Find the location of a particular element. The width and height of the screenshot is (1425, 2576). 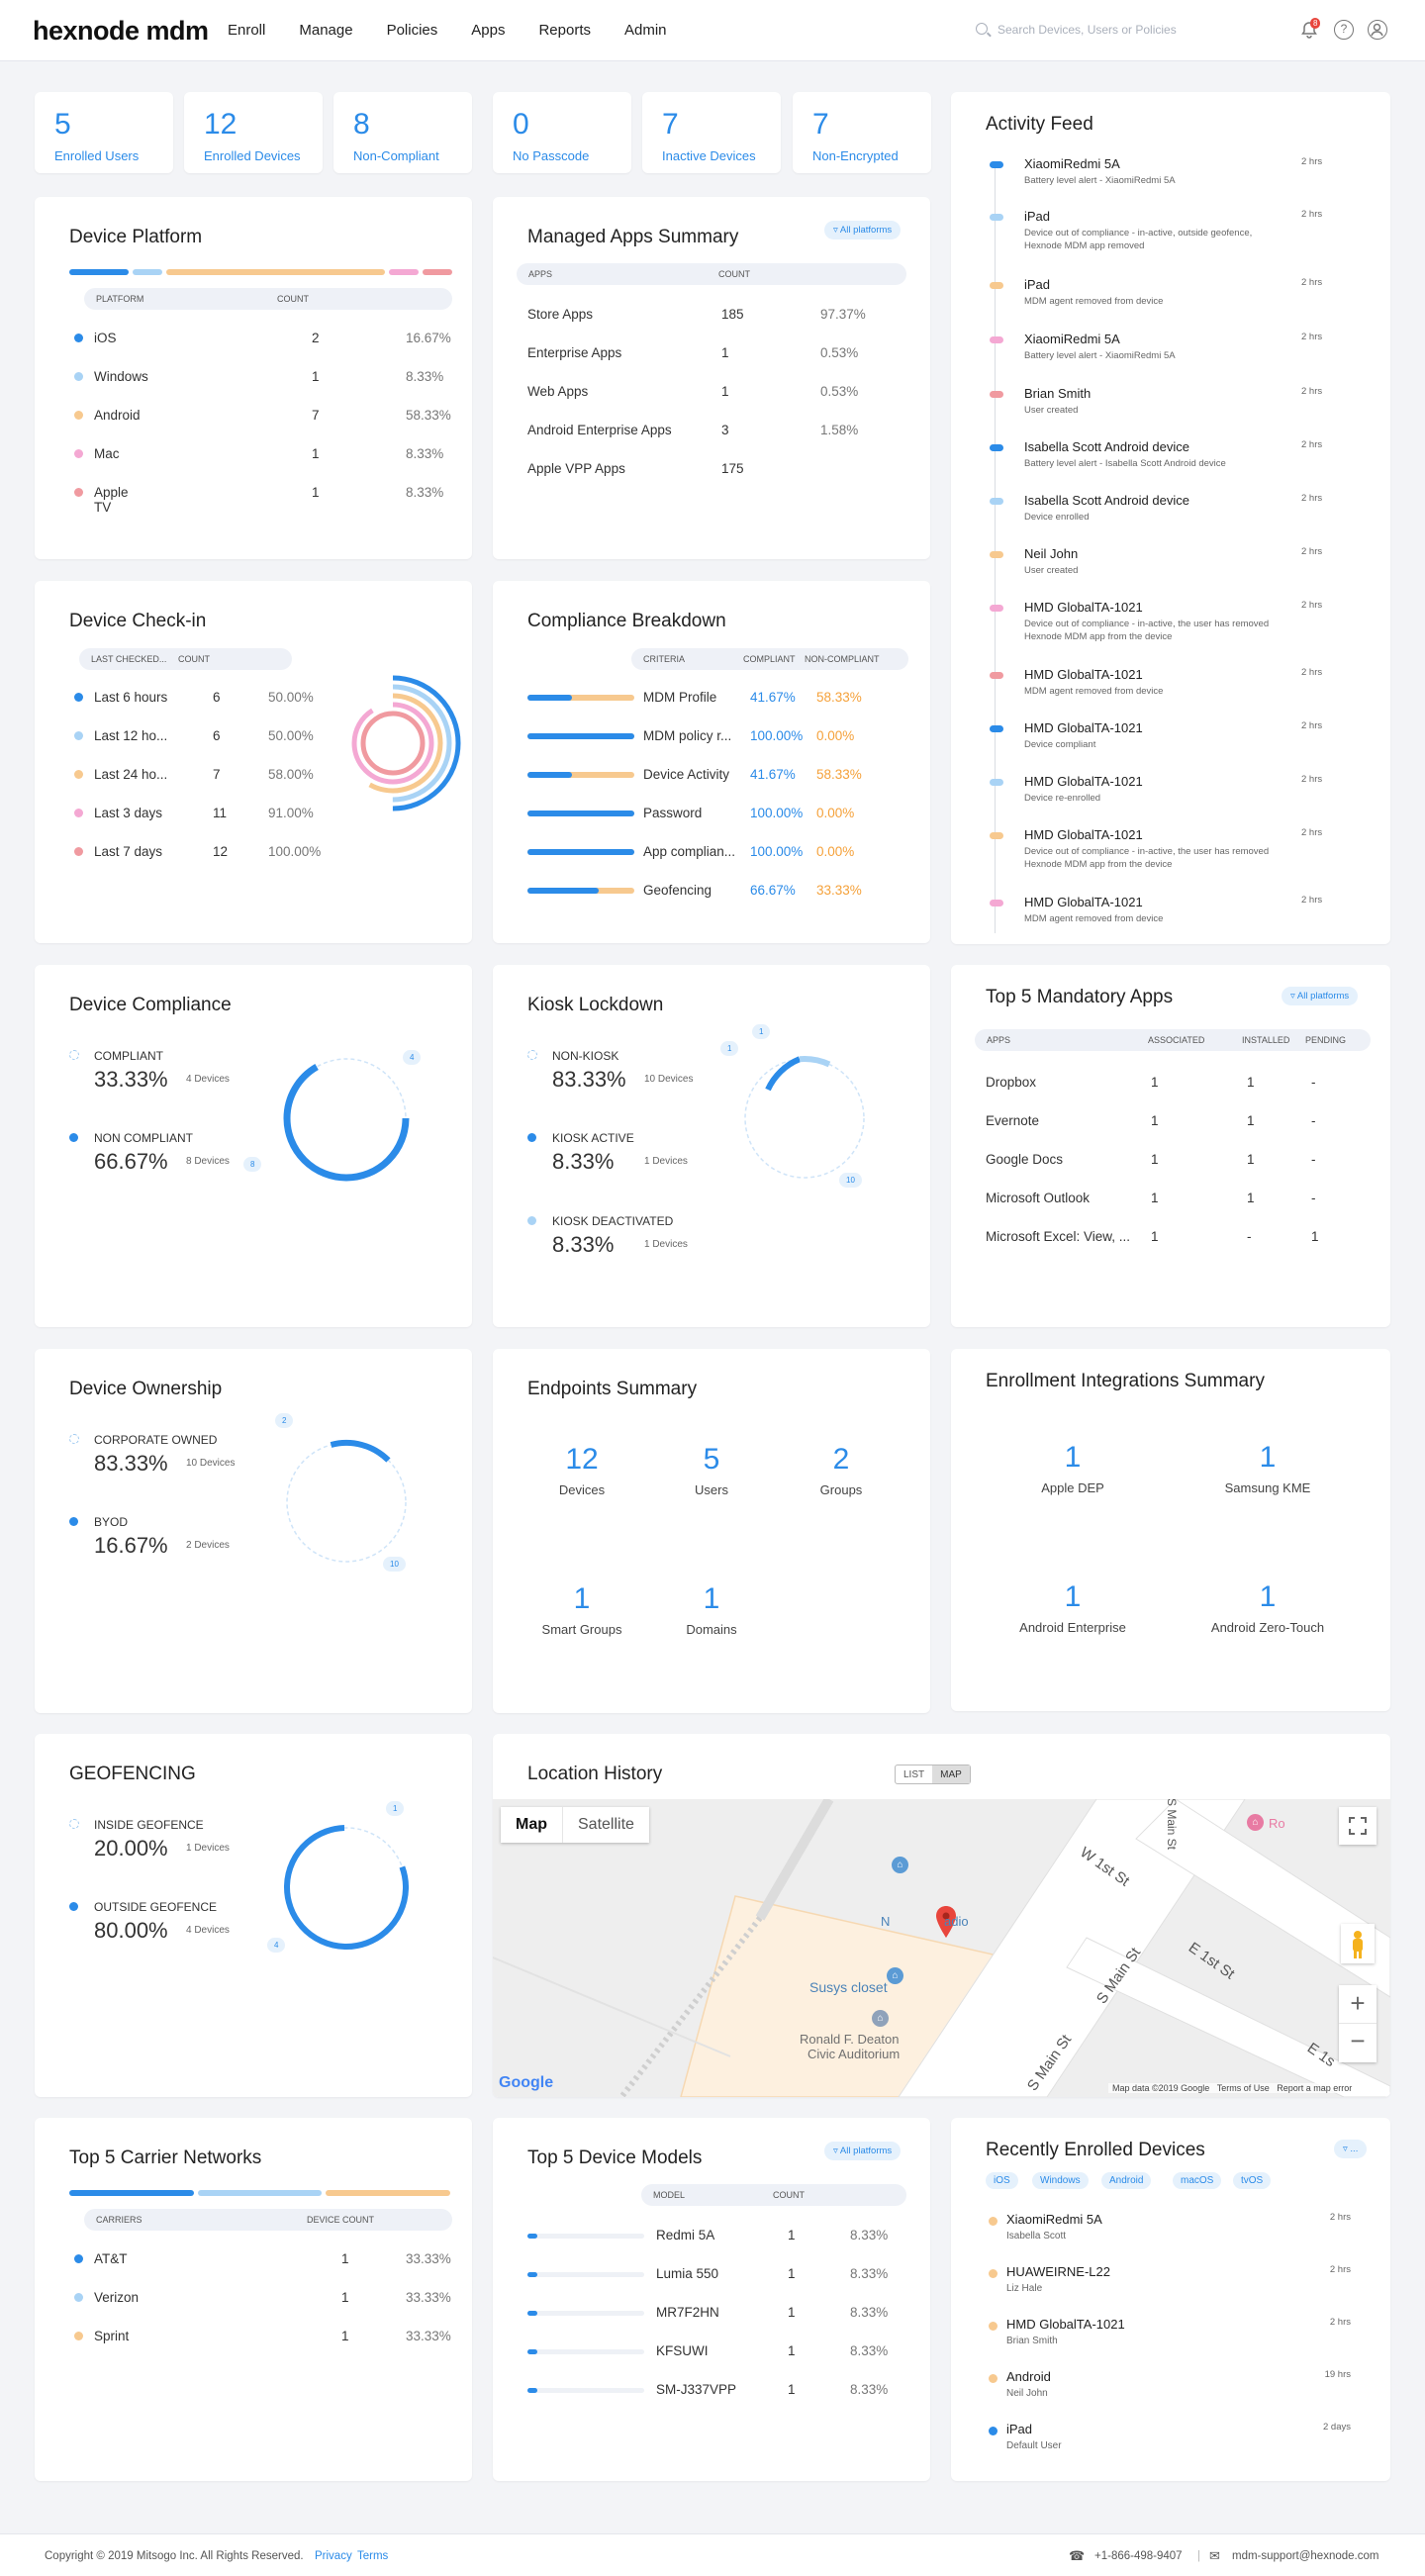

compliant-pct: 100.00% is located at coordinates (777, 735).